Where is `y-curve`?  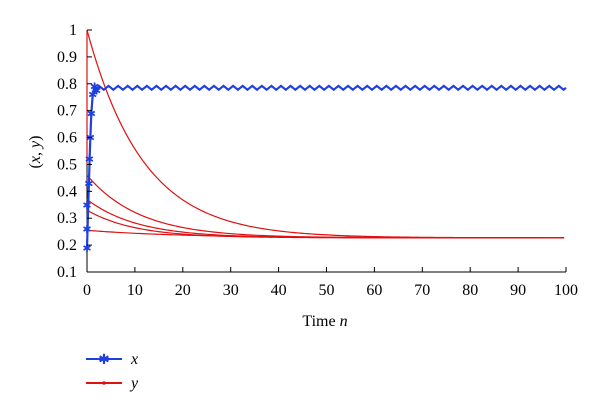 y-curve is located at coordinates (325, 234).